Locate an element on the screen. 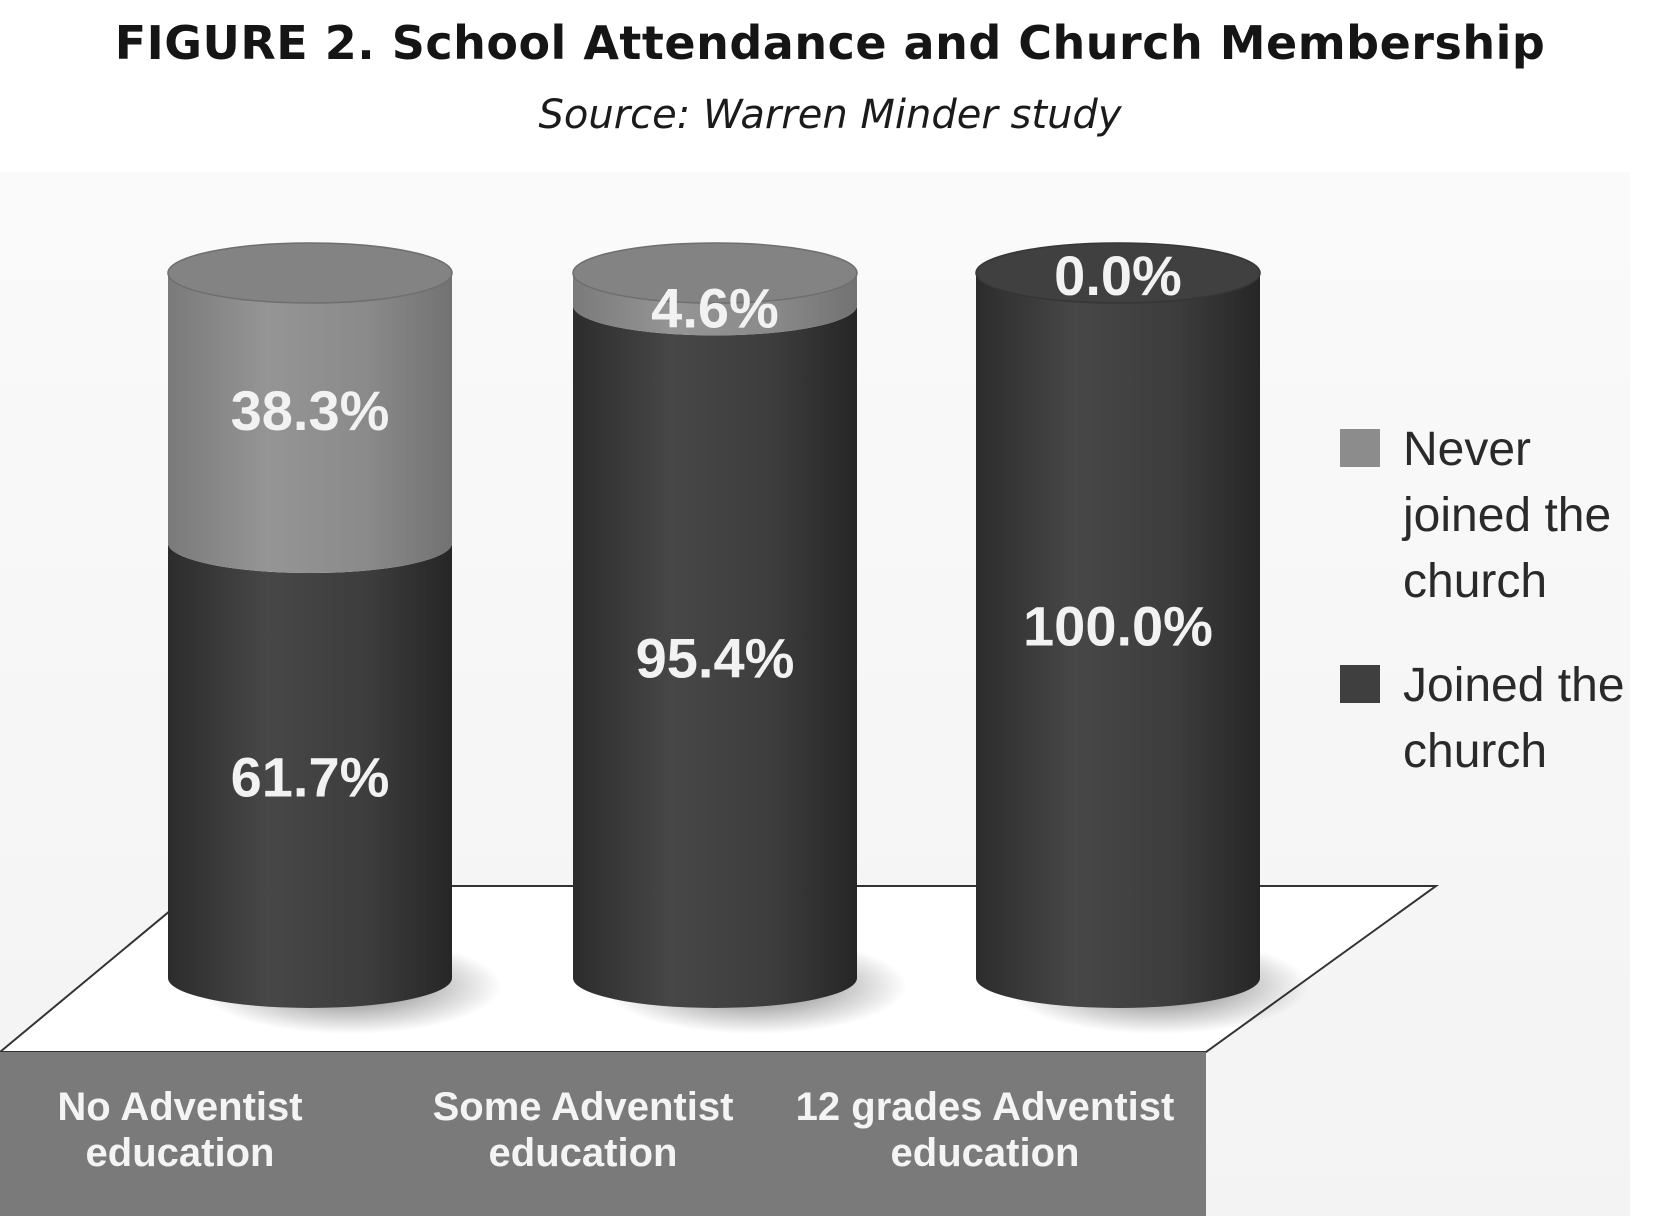 The image size is (1660, 1216). legend-label: Joined the is located at coordinates (1514, 685).